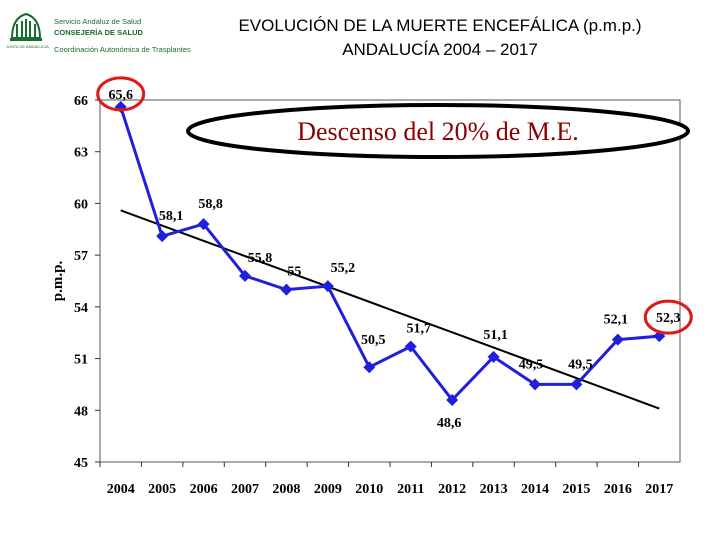 The image size is (720, 540). I want to click on y-tick-label: 57, so click(81, 256).